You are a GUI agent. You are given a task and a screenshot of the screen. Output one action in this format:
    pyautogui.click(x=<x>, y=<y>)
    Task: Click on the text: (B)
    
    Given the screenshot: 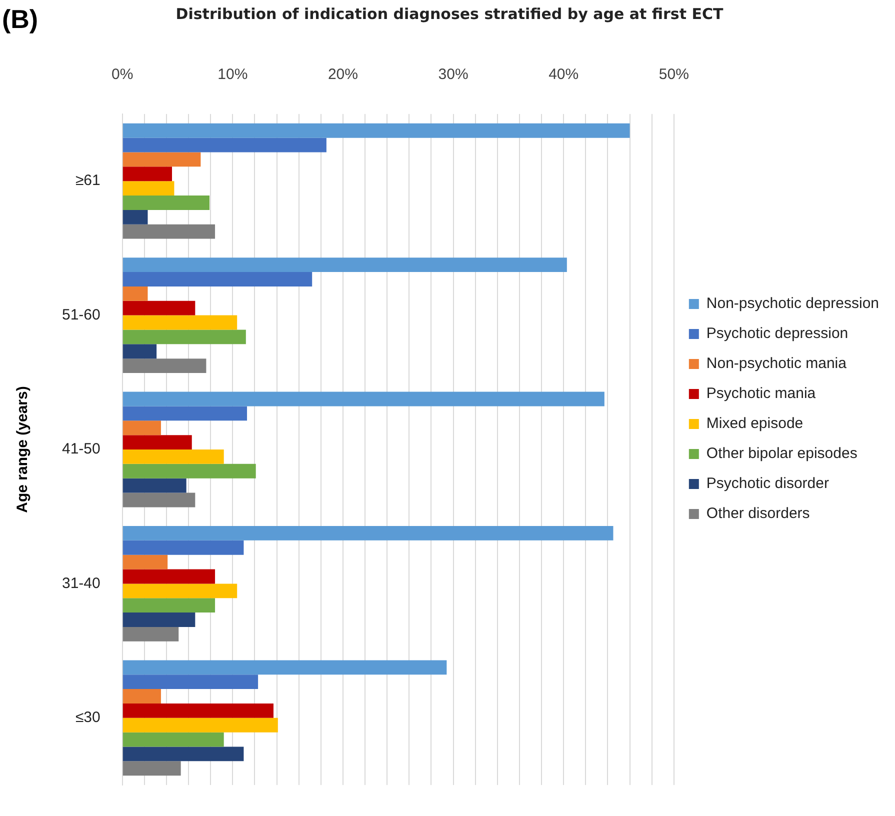 What is the action you would take?
    pyautogui.click(x=20, y=19)
    